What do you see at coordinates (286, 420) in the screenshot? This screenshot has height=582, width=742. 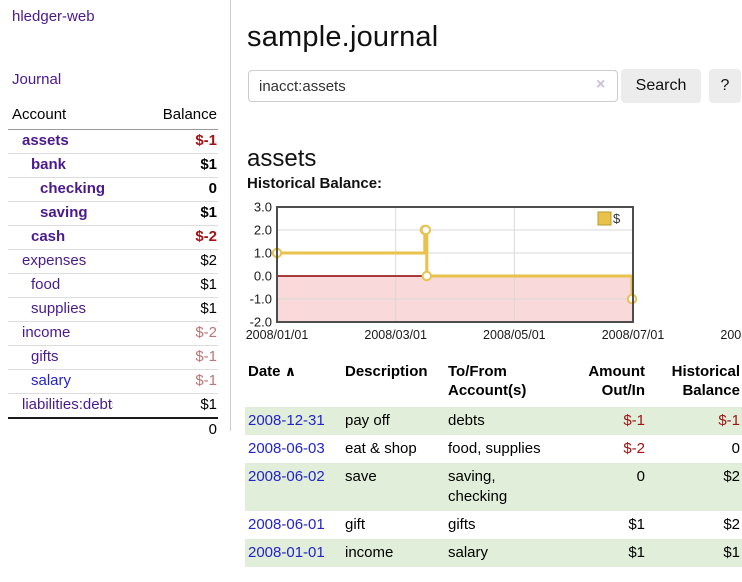 I see `transaction-date-link: 2008-12-31` at bounding box center [286, 420].